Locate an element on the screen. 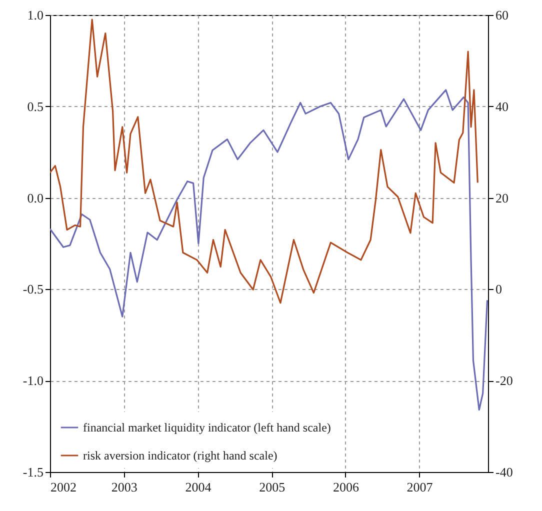 The image size is (542, 511). y-tick-label: 0.0 is located at coordinates (35, 198).